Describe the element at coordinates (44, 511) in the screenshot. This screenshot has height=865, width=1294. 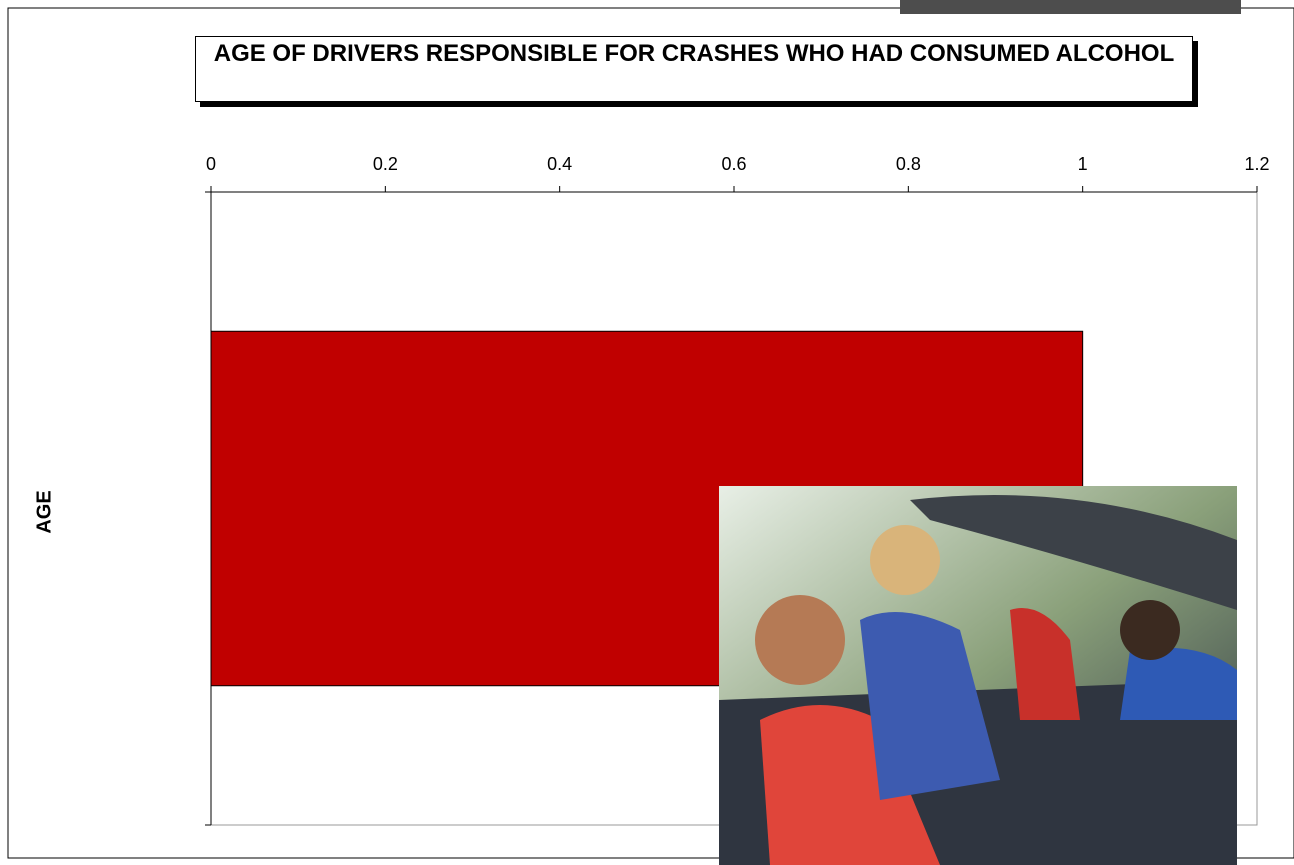
I see `y-axis-label: AGE` at that location.